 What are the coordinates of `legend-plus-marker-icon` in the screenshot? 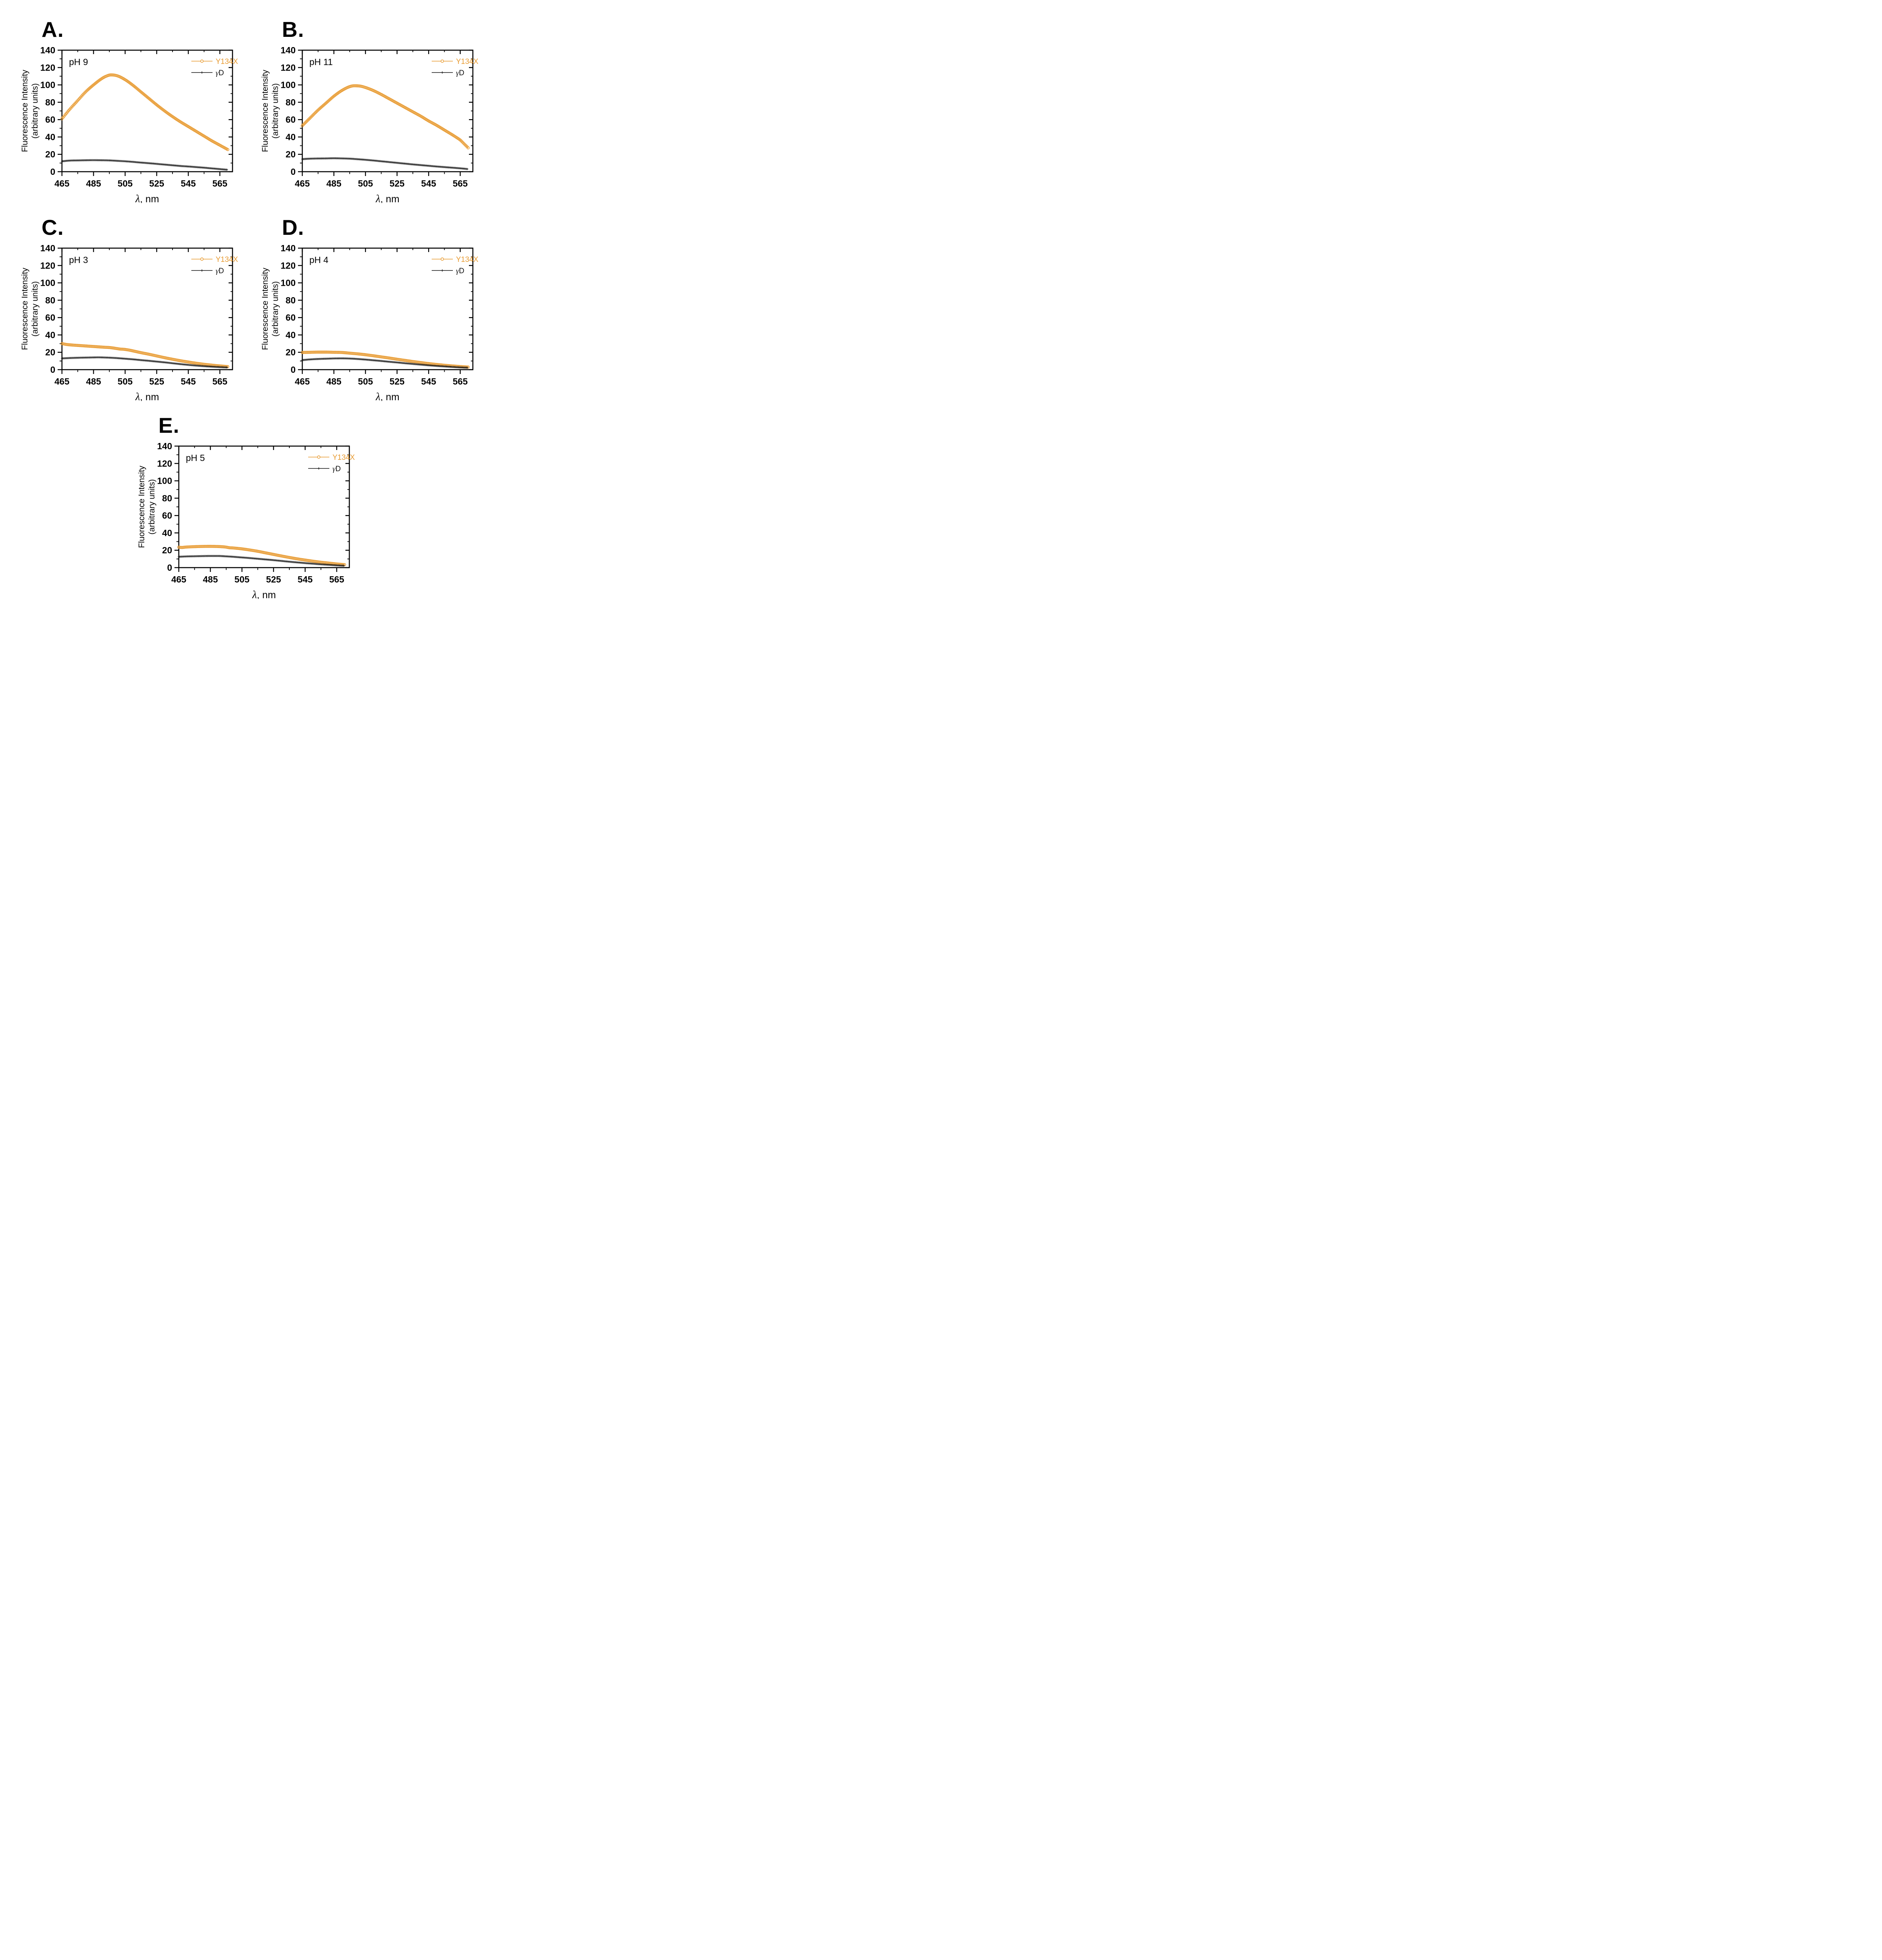 It's located at (319, 469).